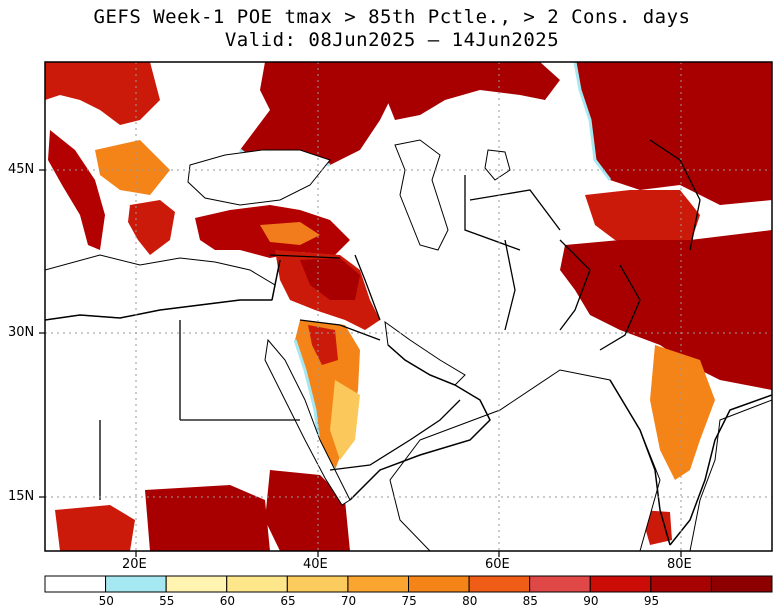 The width and height of the screenshot is (784, 615). Describe the element at coordinates (158, 310) in the screenshot. I see `coast-africa-north` at that location.